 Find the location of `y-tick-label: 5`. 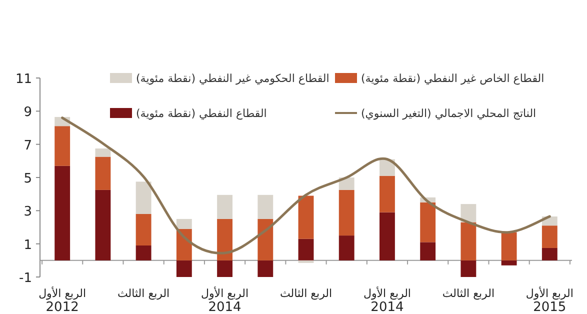

y-tick-label: 5 is located at coordinates (28, 179).